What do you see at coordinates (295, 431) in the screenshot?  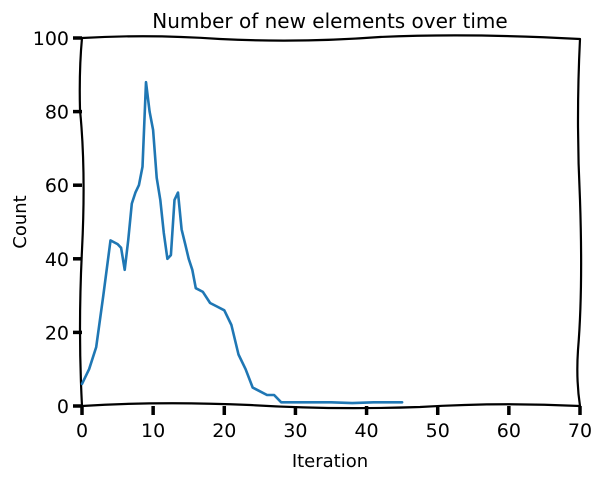 I see `x-tick-label: 30` at bounding box center [295, 431].